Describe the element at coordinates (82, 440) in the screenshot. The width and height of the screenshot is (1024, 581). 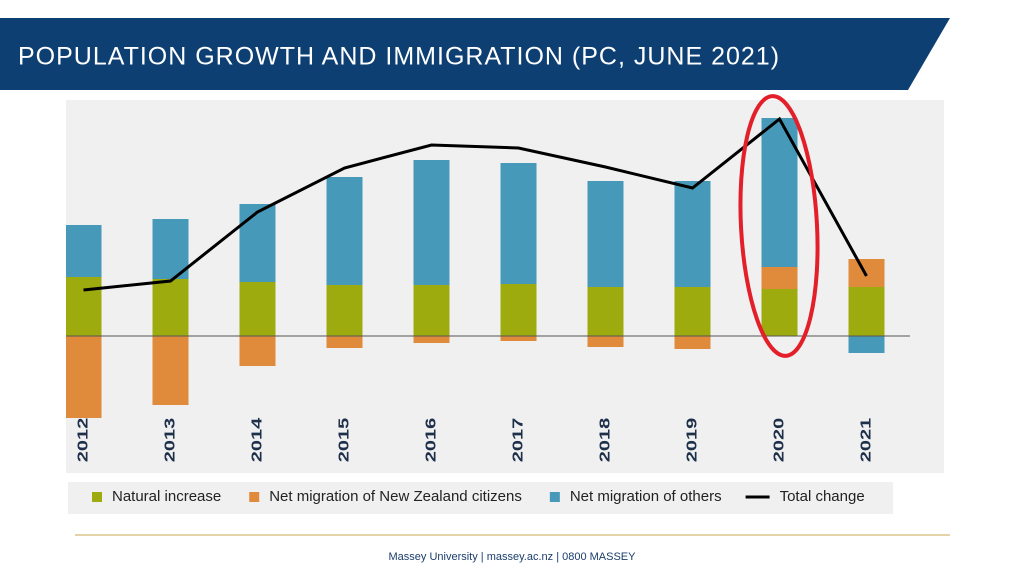
I see `x-tick-label: 2012` at that location.